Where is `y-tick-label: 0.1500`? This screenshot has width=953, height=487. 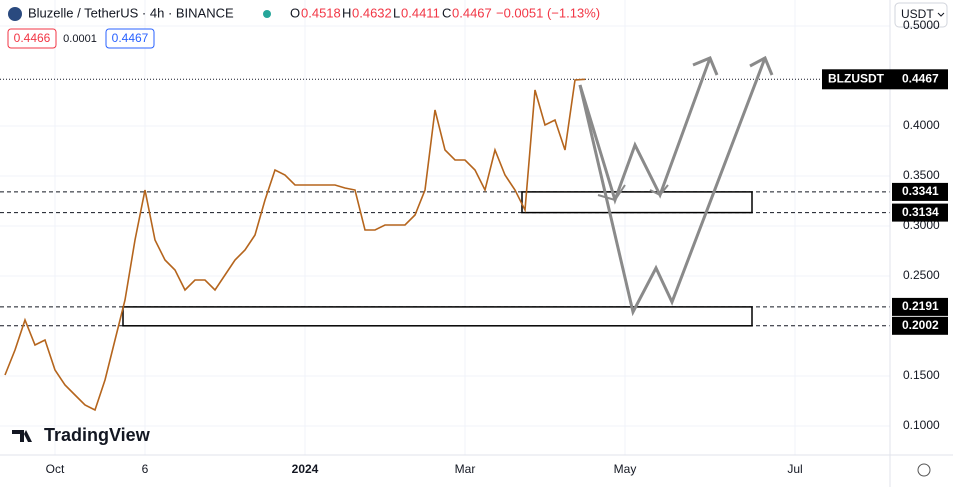 y-tick-label: 0.1500 is located at coordinates (921, 375).